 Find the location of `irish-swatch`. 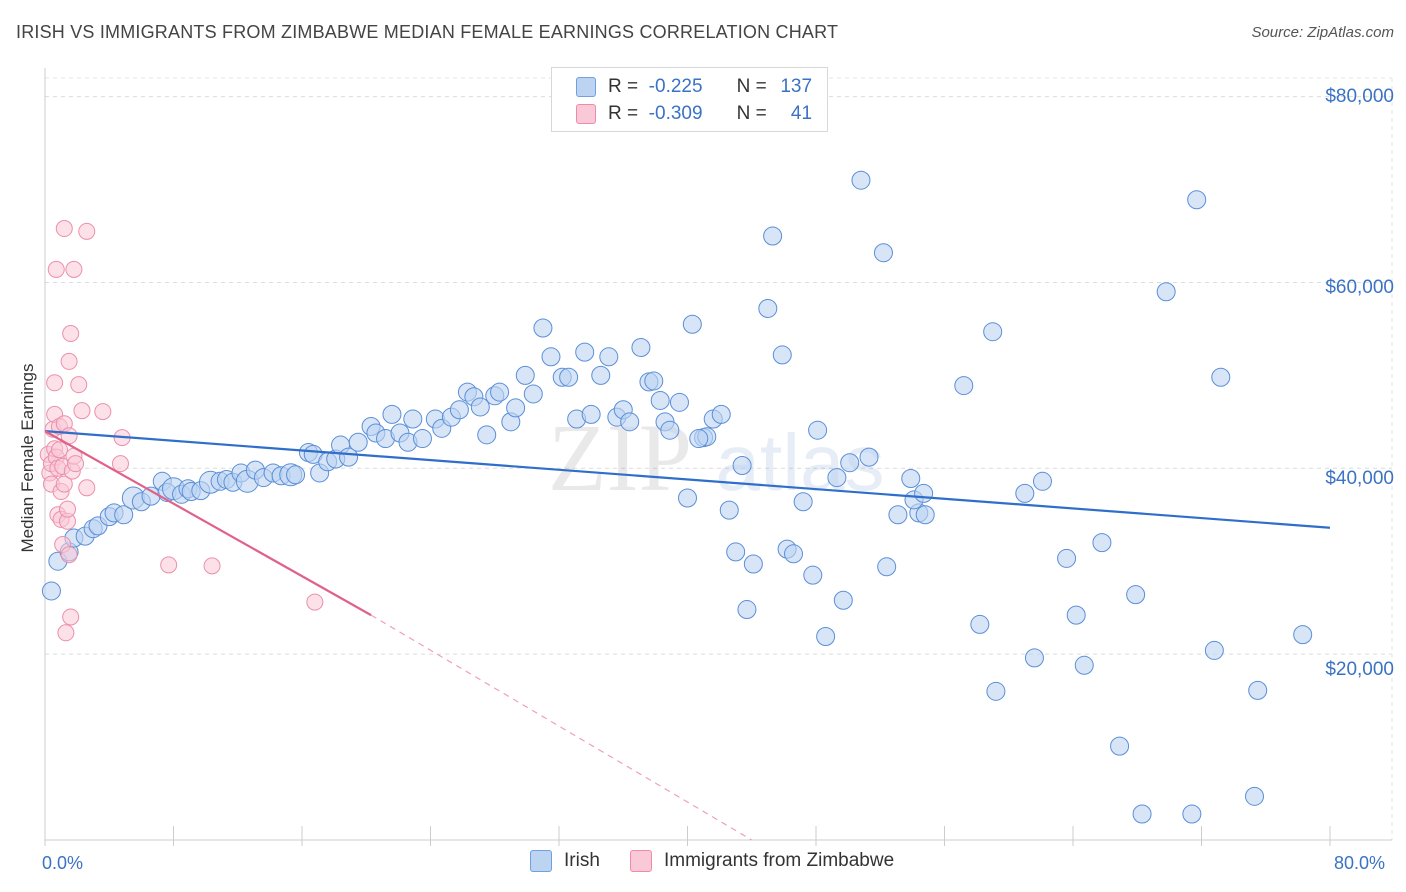

irish-swatch is located at coordinates (586, 87).